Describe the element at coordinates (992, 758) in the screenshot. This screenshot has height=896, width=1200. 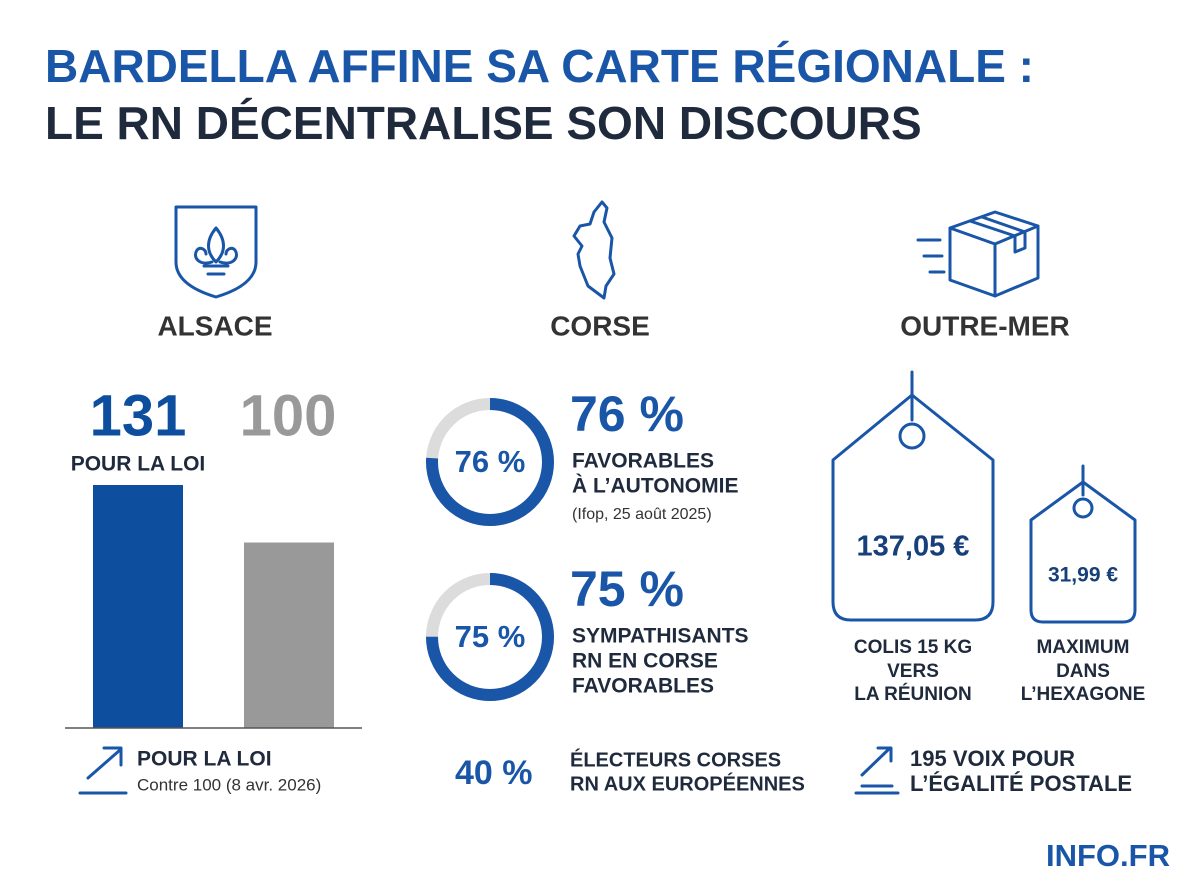
I see `footer-text: 195 VOIX POUR` at that location.